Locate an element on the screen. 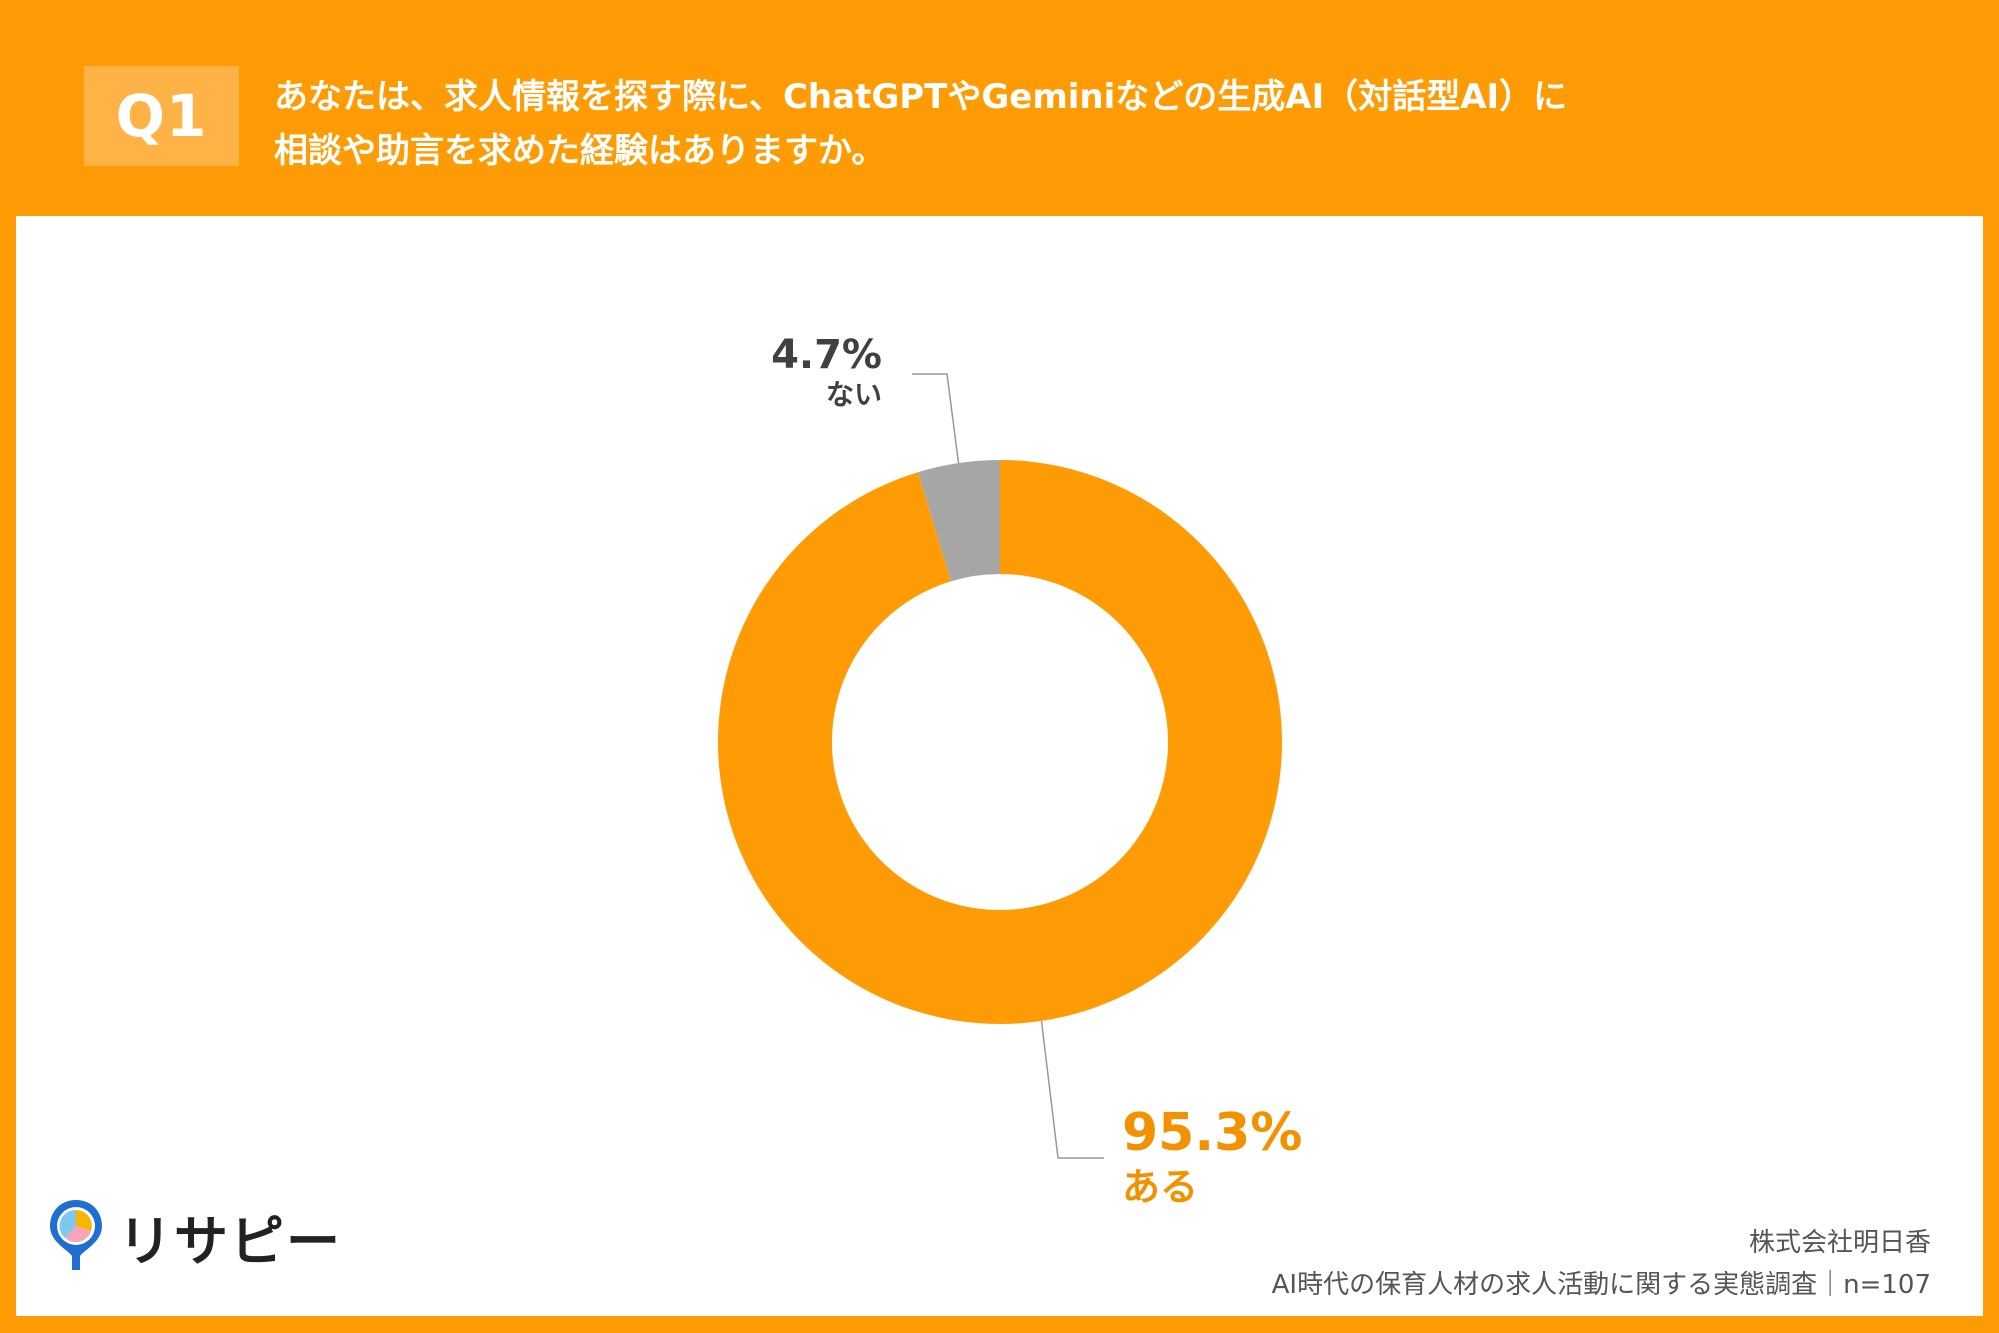 The width and height of the screenshot is (1999, 1333). logo-text: リサピー is located at coordinates (230, 1241).